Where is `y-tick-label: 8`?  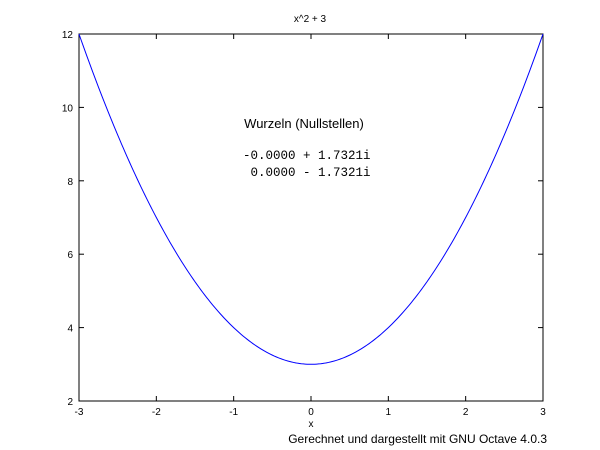 y-tick-label: 8 is located at coordinates (70, 182).